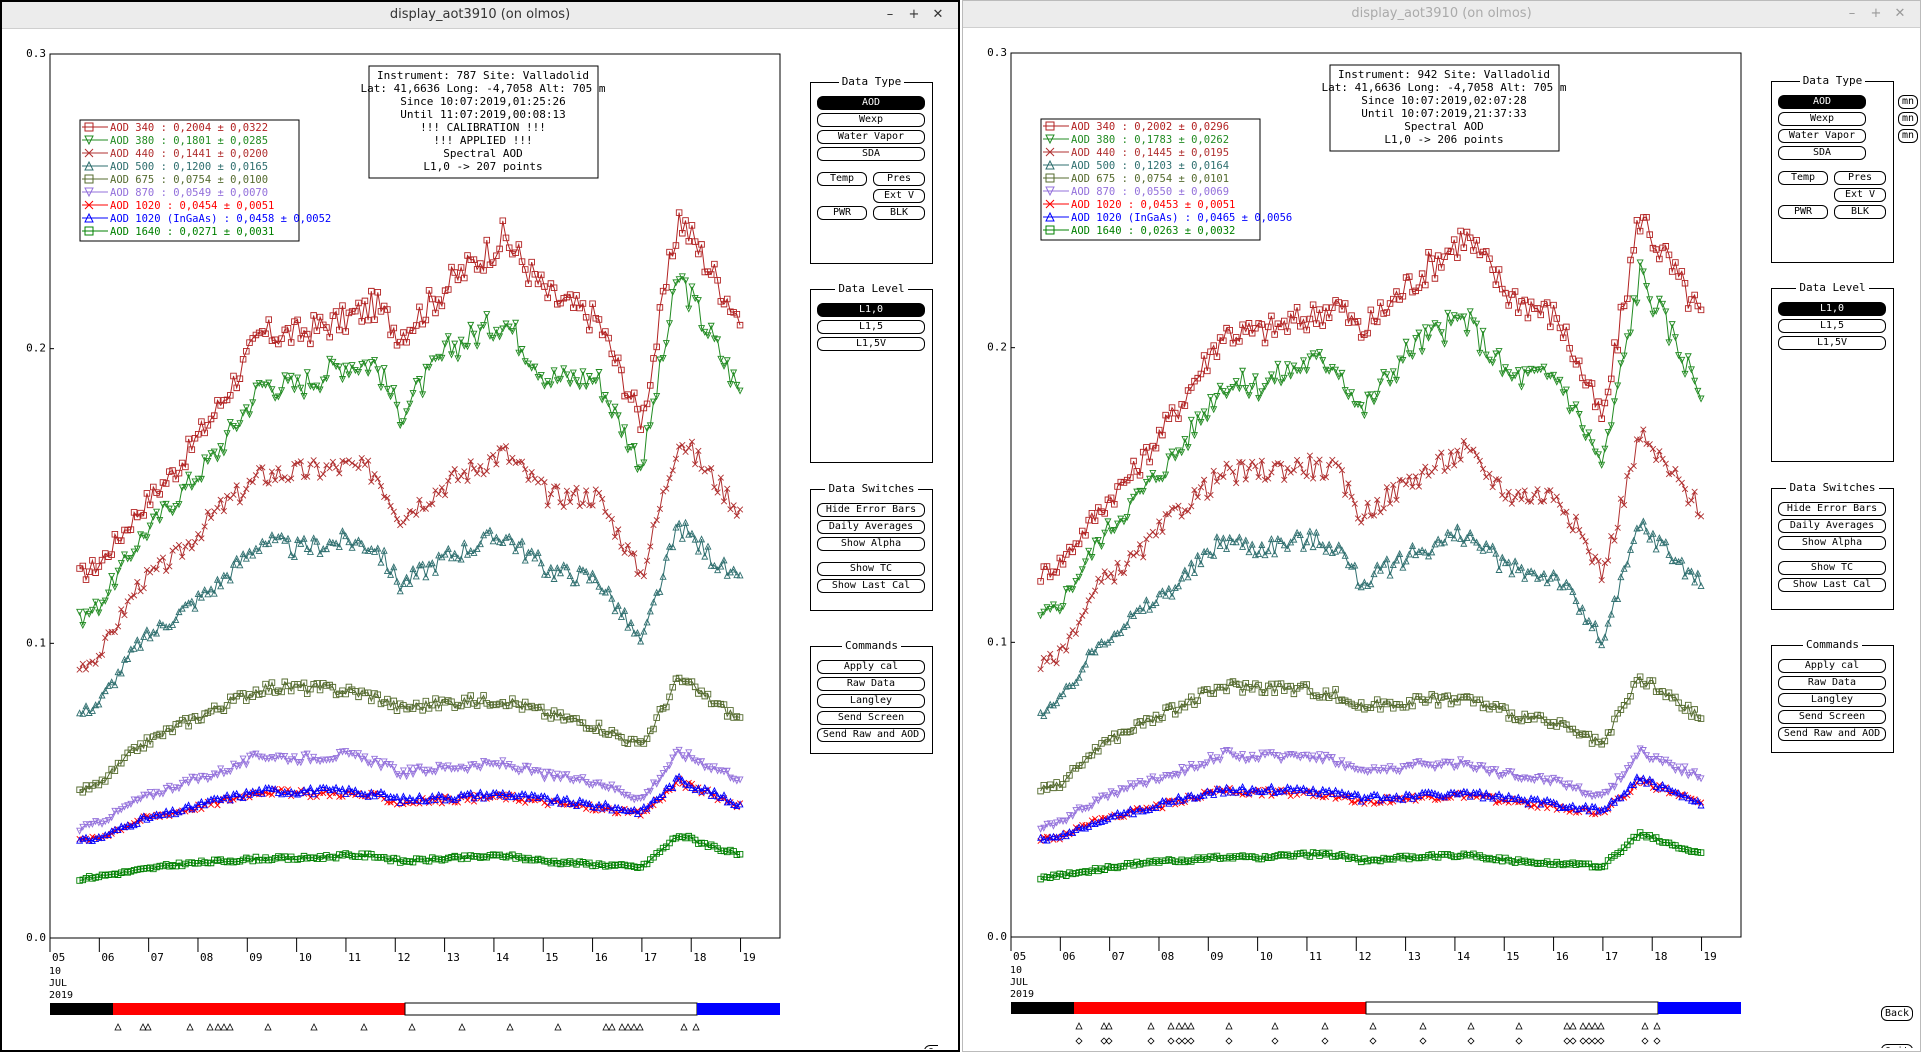  I want to click on x-tick-label: 12, so click(1364, 956).